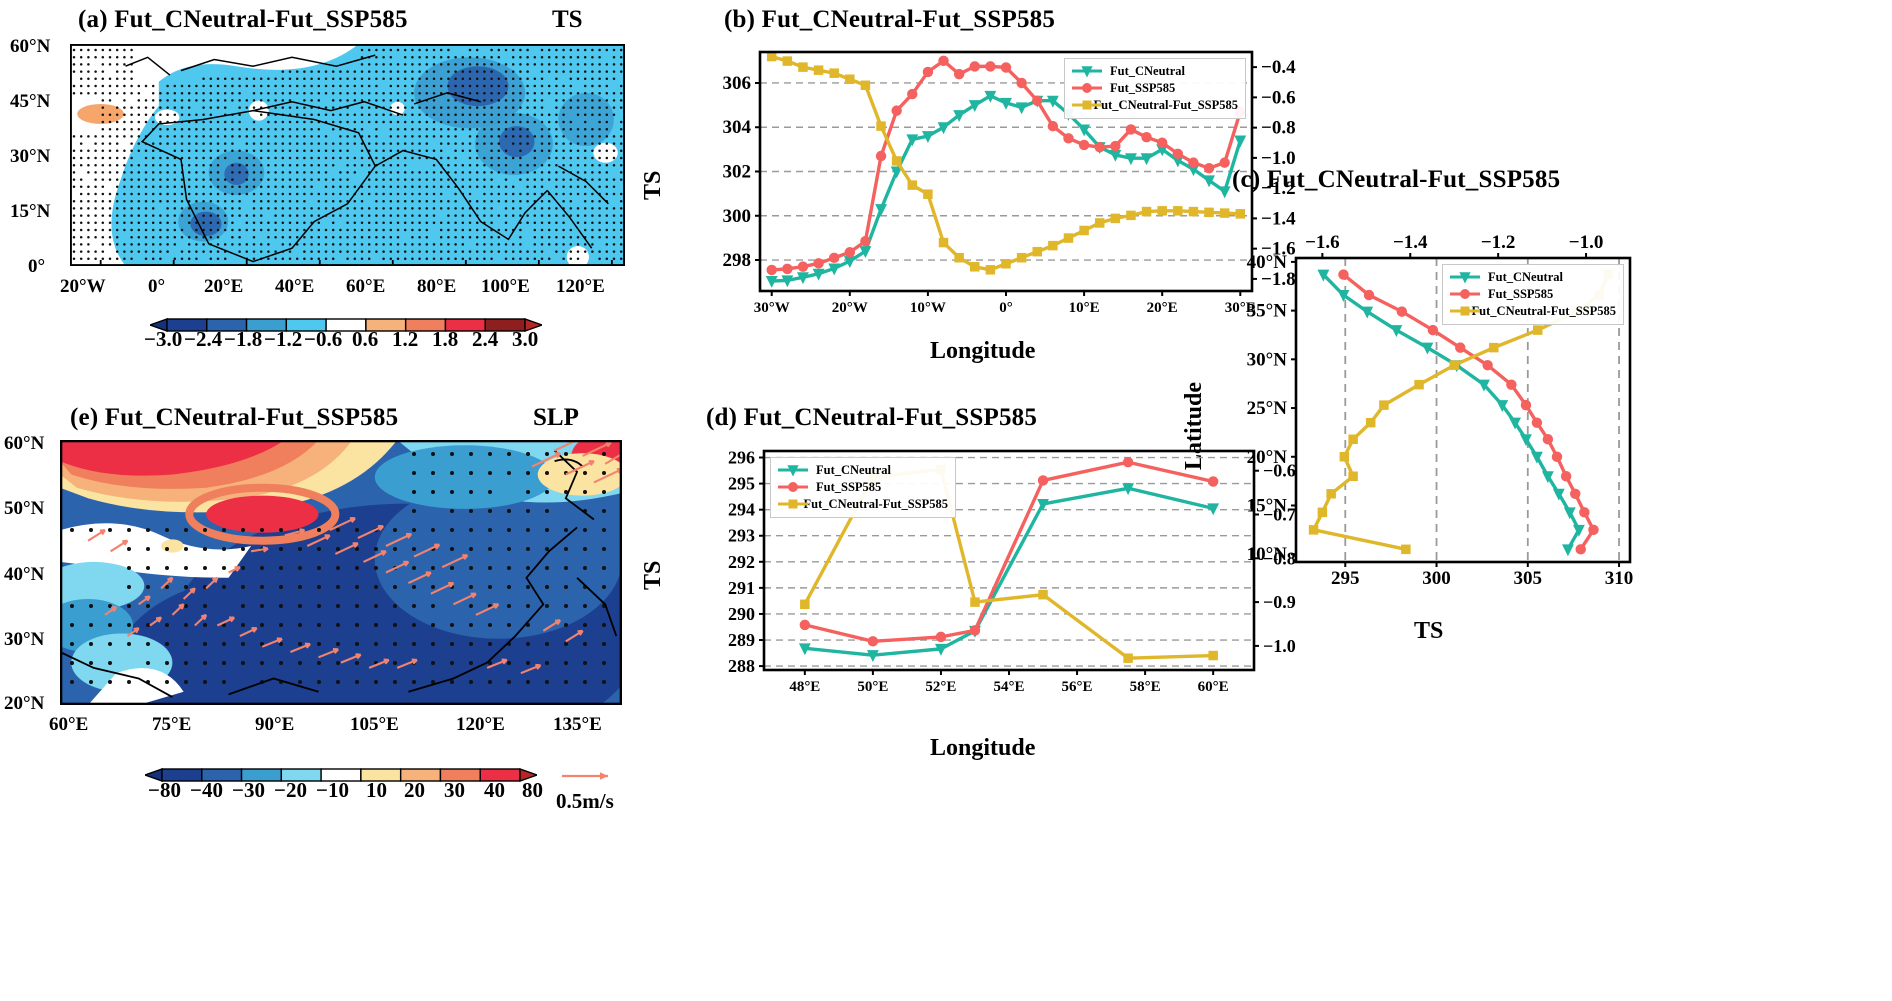 The height and width of the screenshot is (1001, 1892). Describe the element at coordinates (1162, 308) in the screenshot. I see `svg-text: 20°E` at that location.